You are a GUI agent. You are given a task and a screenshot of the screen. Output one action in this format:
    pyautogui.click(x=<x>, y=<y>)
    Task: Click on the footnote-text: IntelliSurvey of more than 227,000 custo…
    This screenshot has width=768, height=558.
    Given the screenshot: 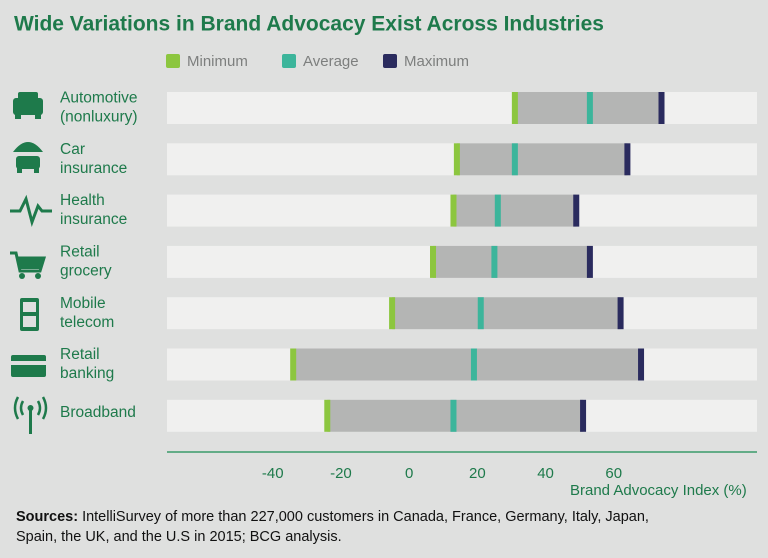 What is the action you would take?
    pyautogui.click(x=365, y=517)
    